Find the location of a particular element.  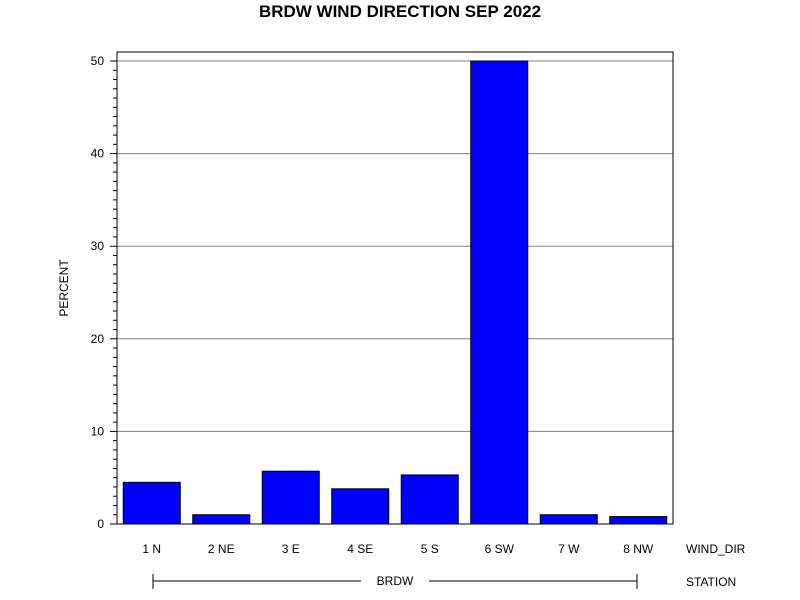

x-tick-label-7: 8 NW is located at coordinates (638, 549).